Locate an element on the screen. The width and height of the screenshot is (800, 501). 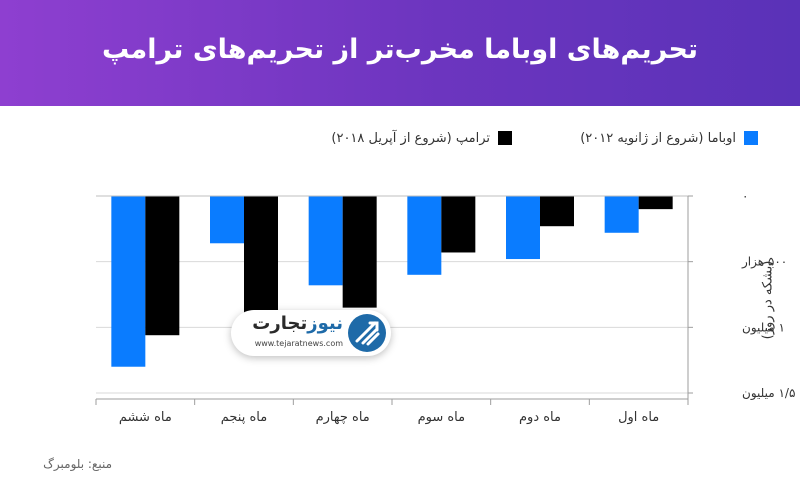
y-tick-label: ۱ میلیون is located at coordinates (763, 327).